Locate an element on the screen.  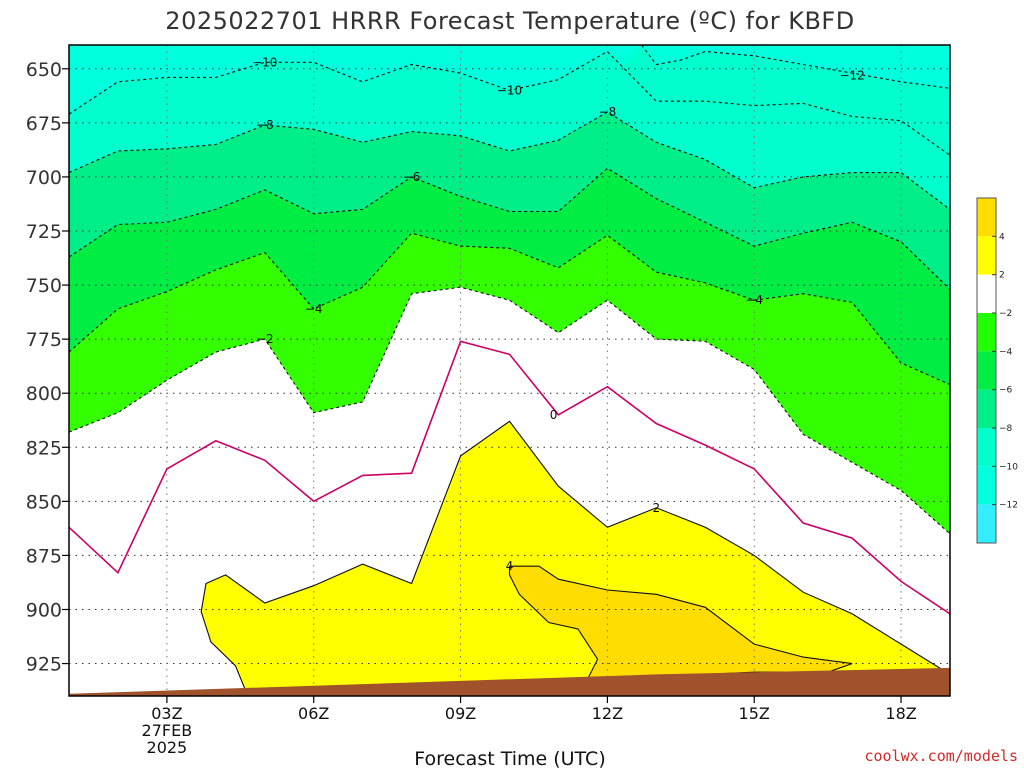
credit-text: coolwx.com/models is located at coordinates (941, 756).